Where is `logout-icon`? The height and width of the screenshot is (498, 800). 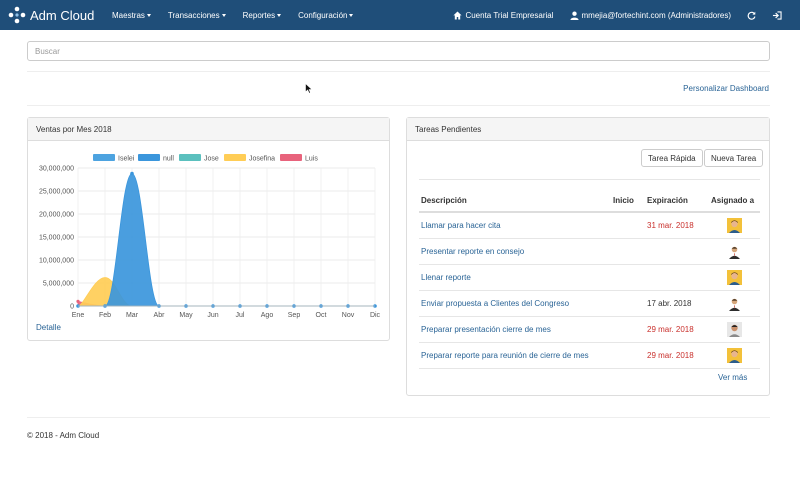
logout-icon is located at coordinates (777, 15).